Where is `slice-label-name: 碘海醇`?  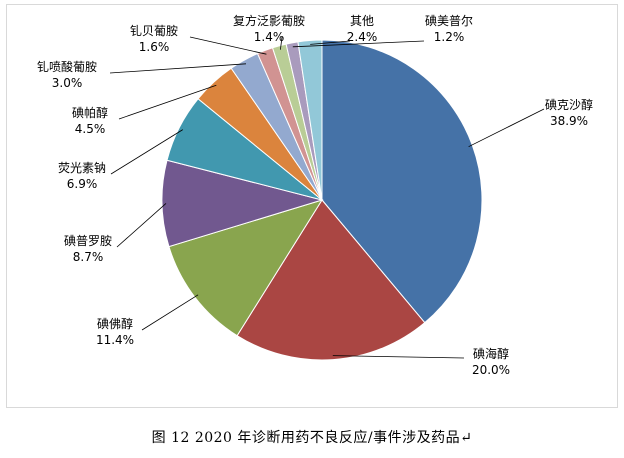 slice-label-name: 碘海醇 is located at coordinates (491, 353).